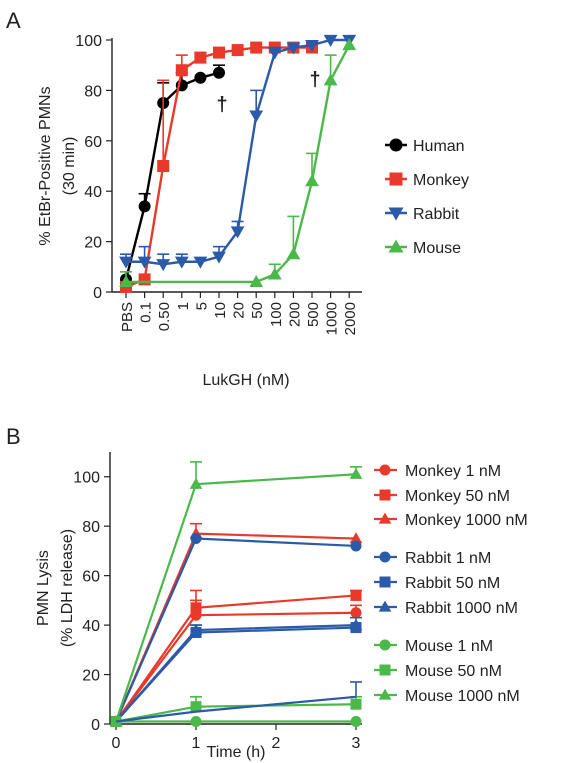  I want to click on x-tick-label-a: 500, so click(313, 314).